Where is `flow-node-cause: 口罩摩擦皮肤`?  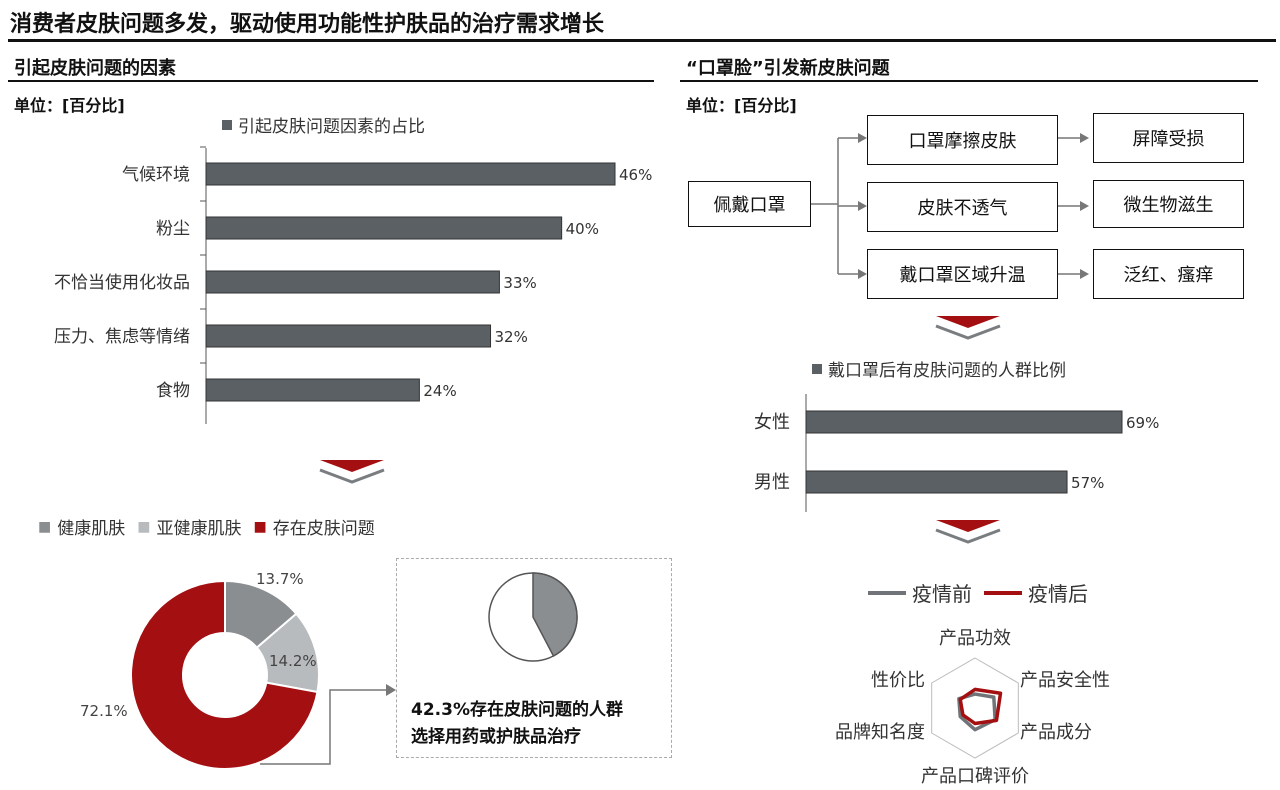
flow-node-cause: 口罩摩擦皮肤 is located at coordinates (962, 140).